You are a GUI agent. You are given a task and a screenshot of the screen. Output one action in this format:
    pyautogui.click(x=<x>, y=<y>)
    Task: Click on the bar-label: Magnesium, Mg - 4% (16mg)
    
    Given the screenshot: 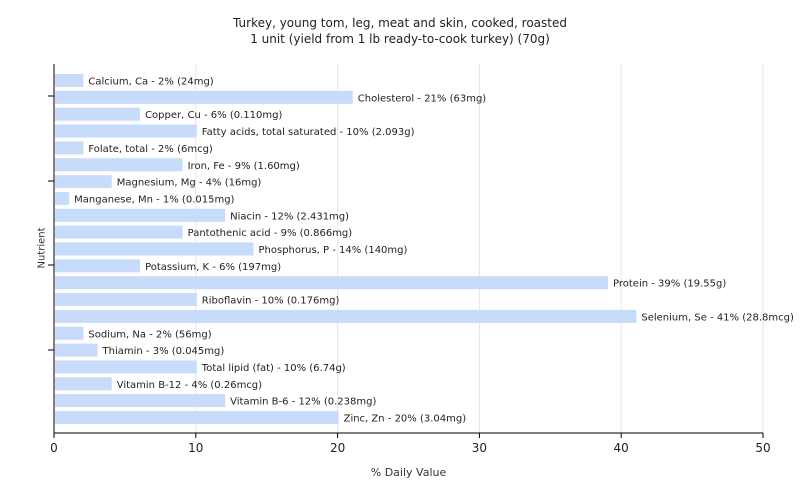 What is the action you would take?
    pyautogui.click(x=189, y=183)
    